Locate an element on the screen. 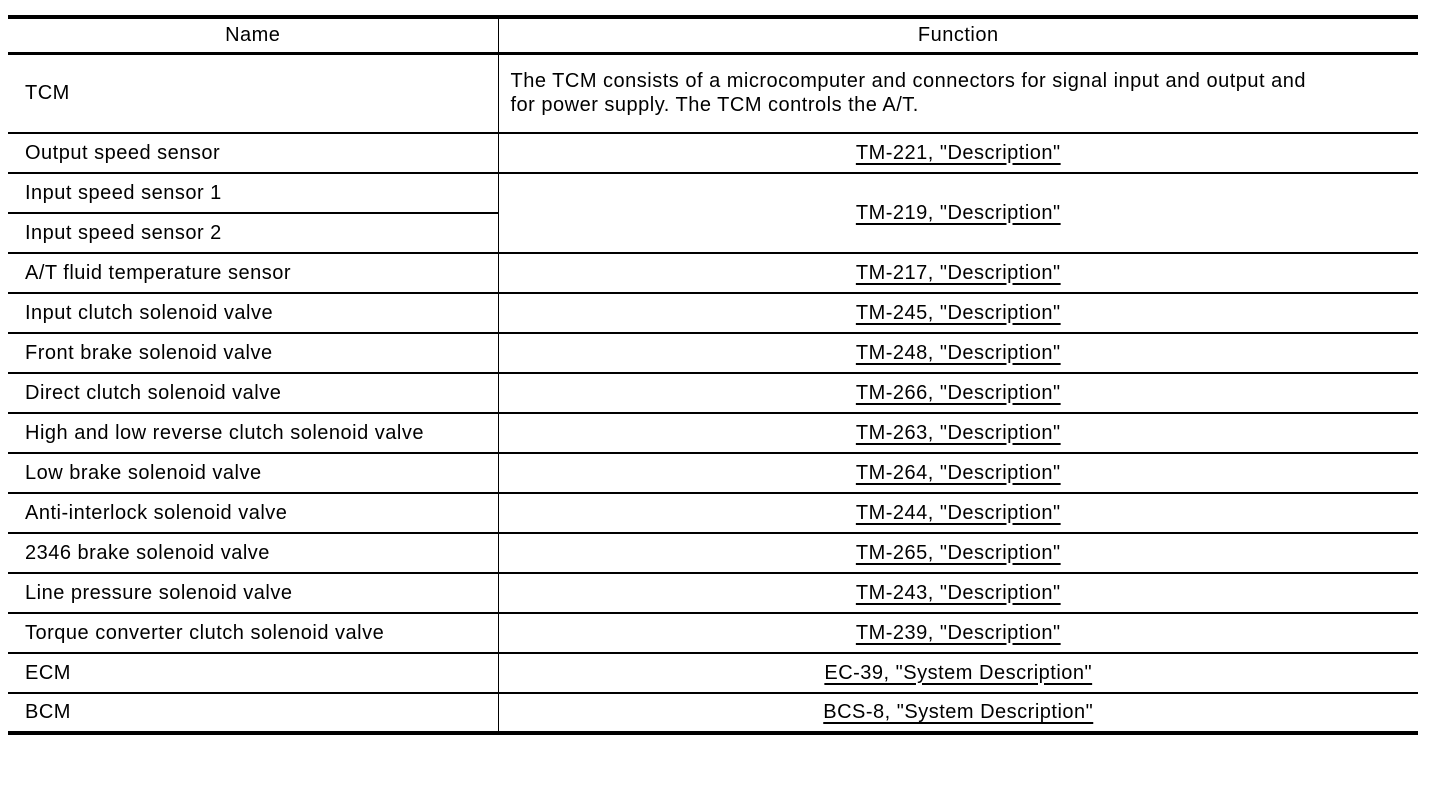  link-tm-264-description: TM-264, "Description" is located at coordinates (958, 472).